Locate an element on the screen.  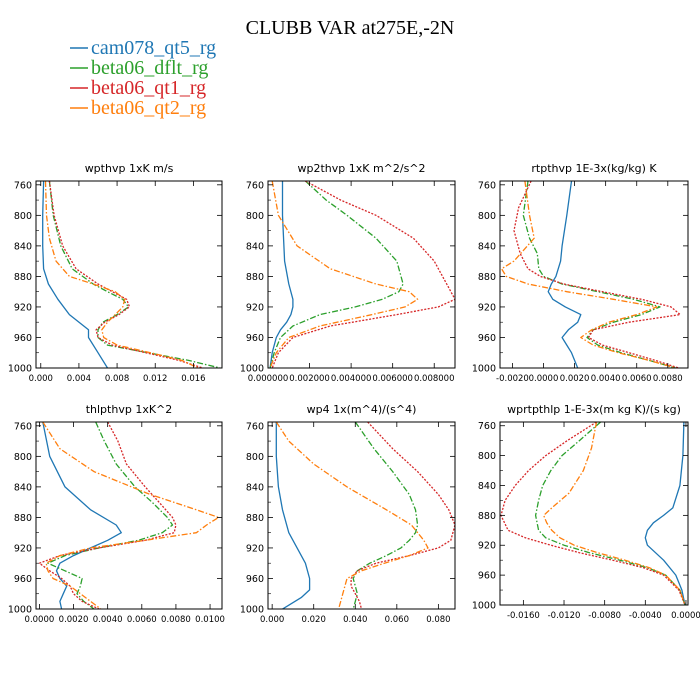
panel-title: thlpthvp 1xK^2 is located at coordinates (129, 409).